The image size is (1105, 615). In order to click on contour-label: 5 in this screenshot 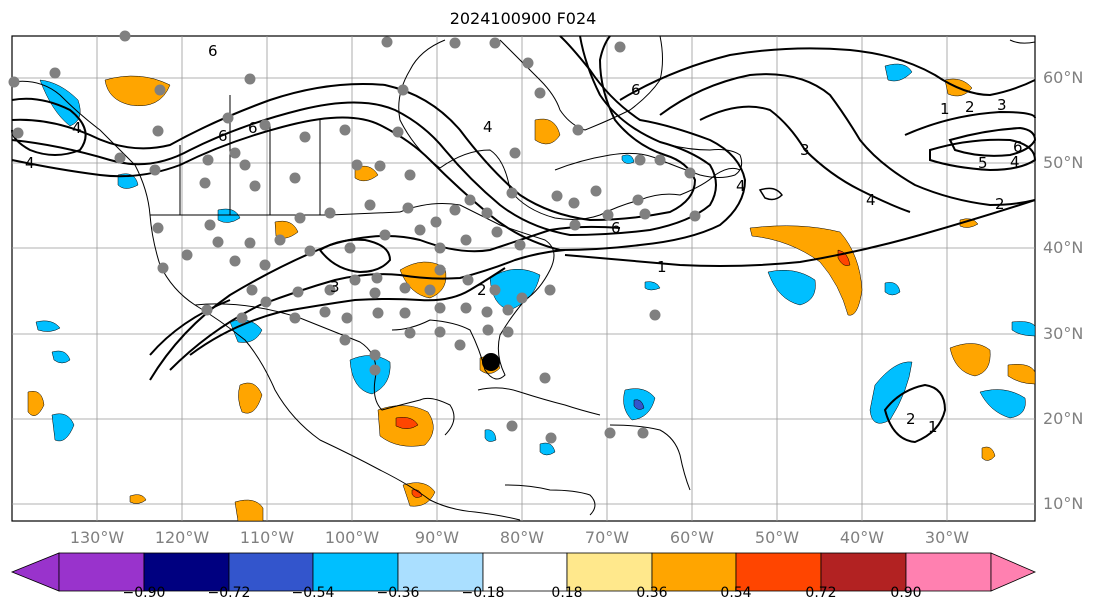, I will do `click(983, 163)`.